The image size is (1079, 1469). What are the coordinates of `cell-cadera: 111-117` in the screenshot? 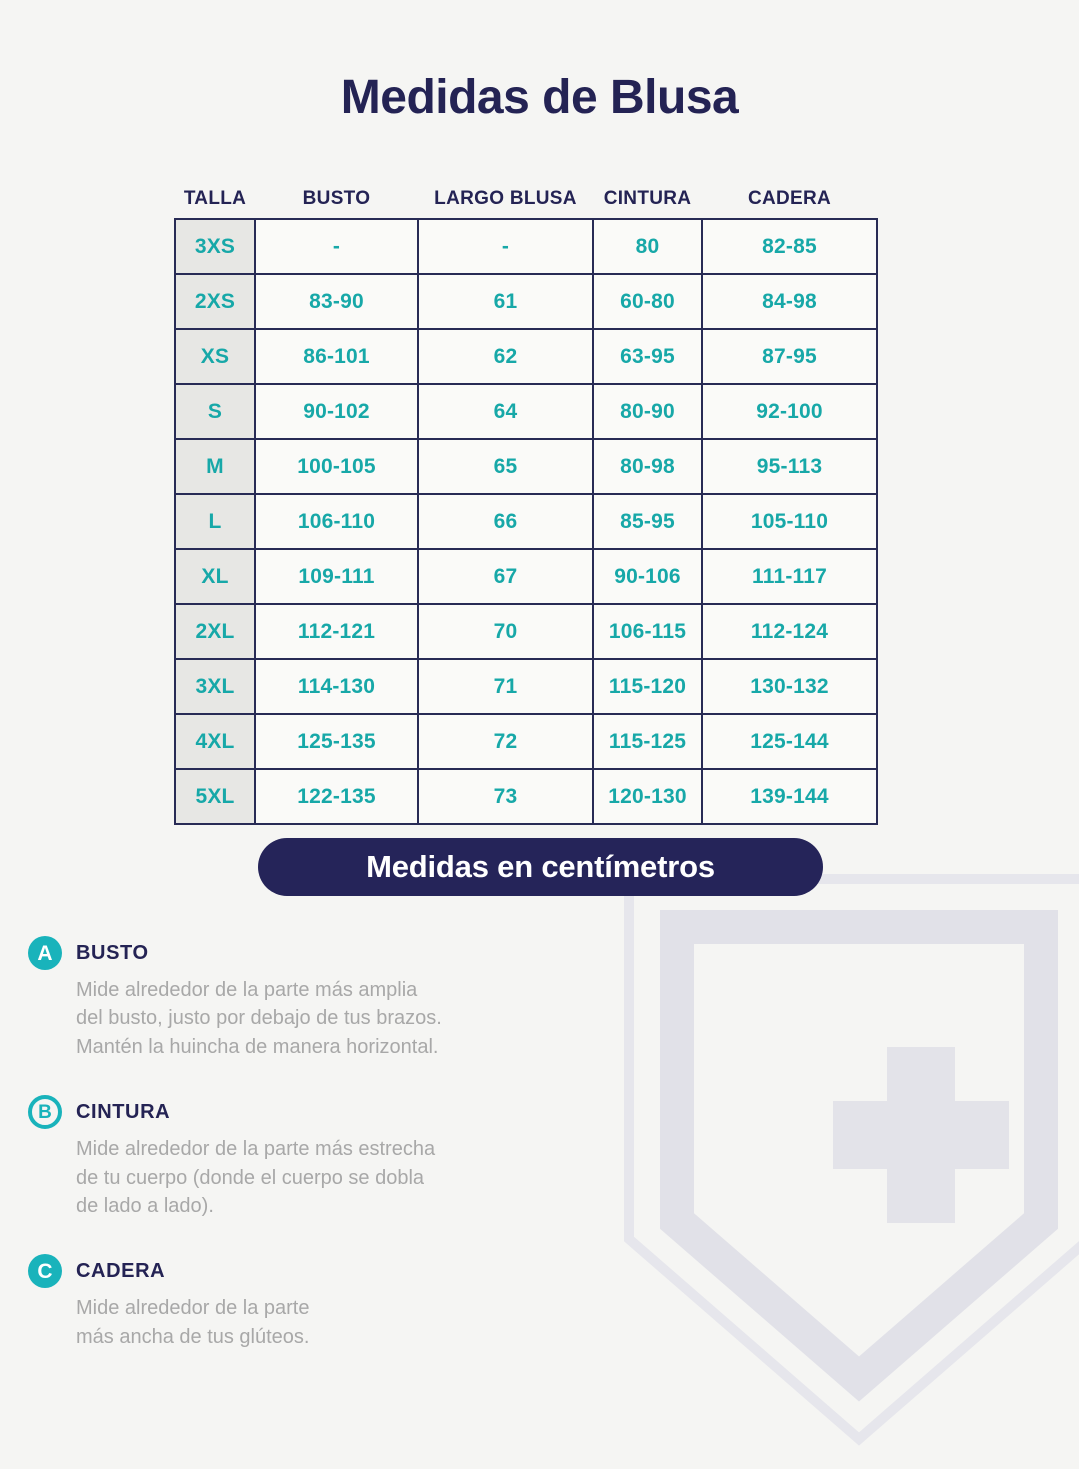 It's located at (789, 576).